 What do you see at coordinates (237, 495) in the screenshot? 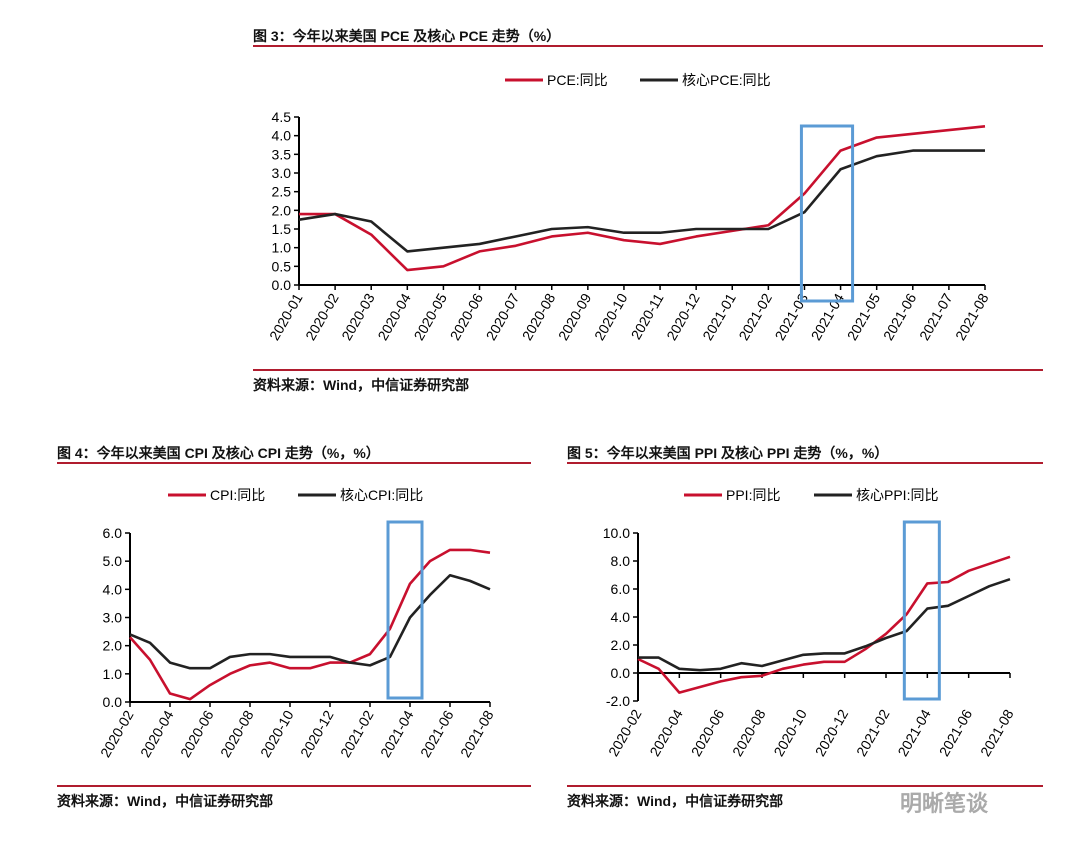
I see `chart2-legend-label: CPI:同比` at bounding box center [237, 495].